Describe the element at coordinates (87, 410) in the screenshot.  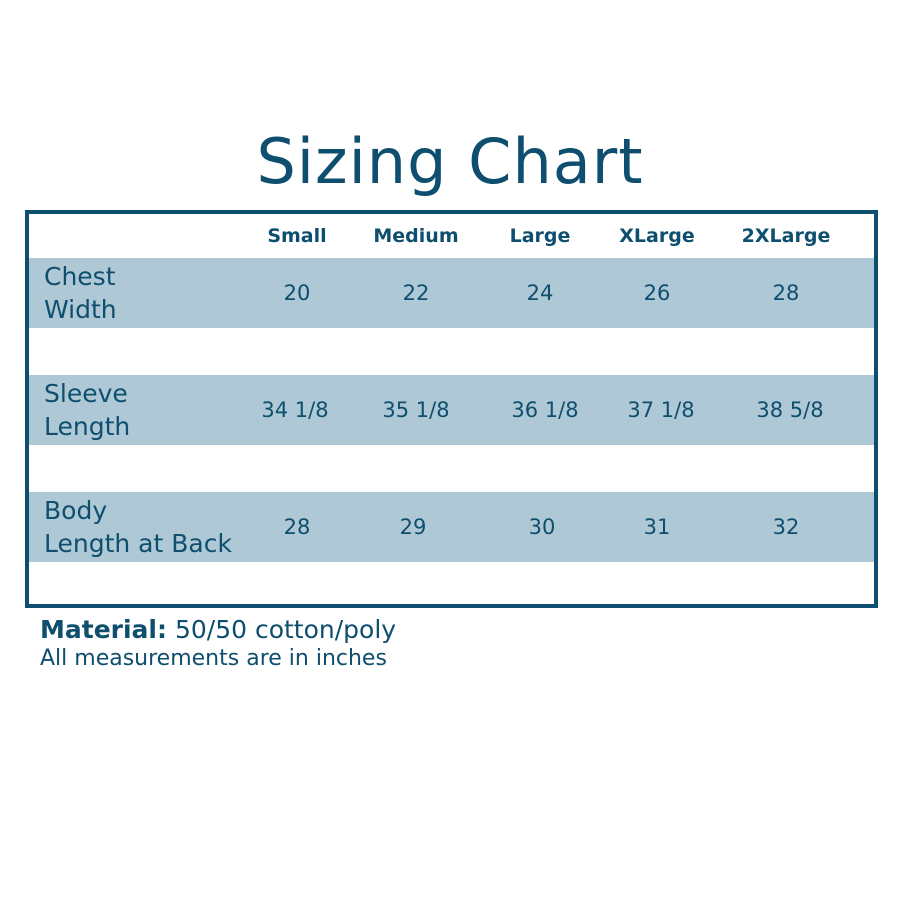
I see `row-label: Sleeve Length` at that location.